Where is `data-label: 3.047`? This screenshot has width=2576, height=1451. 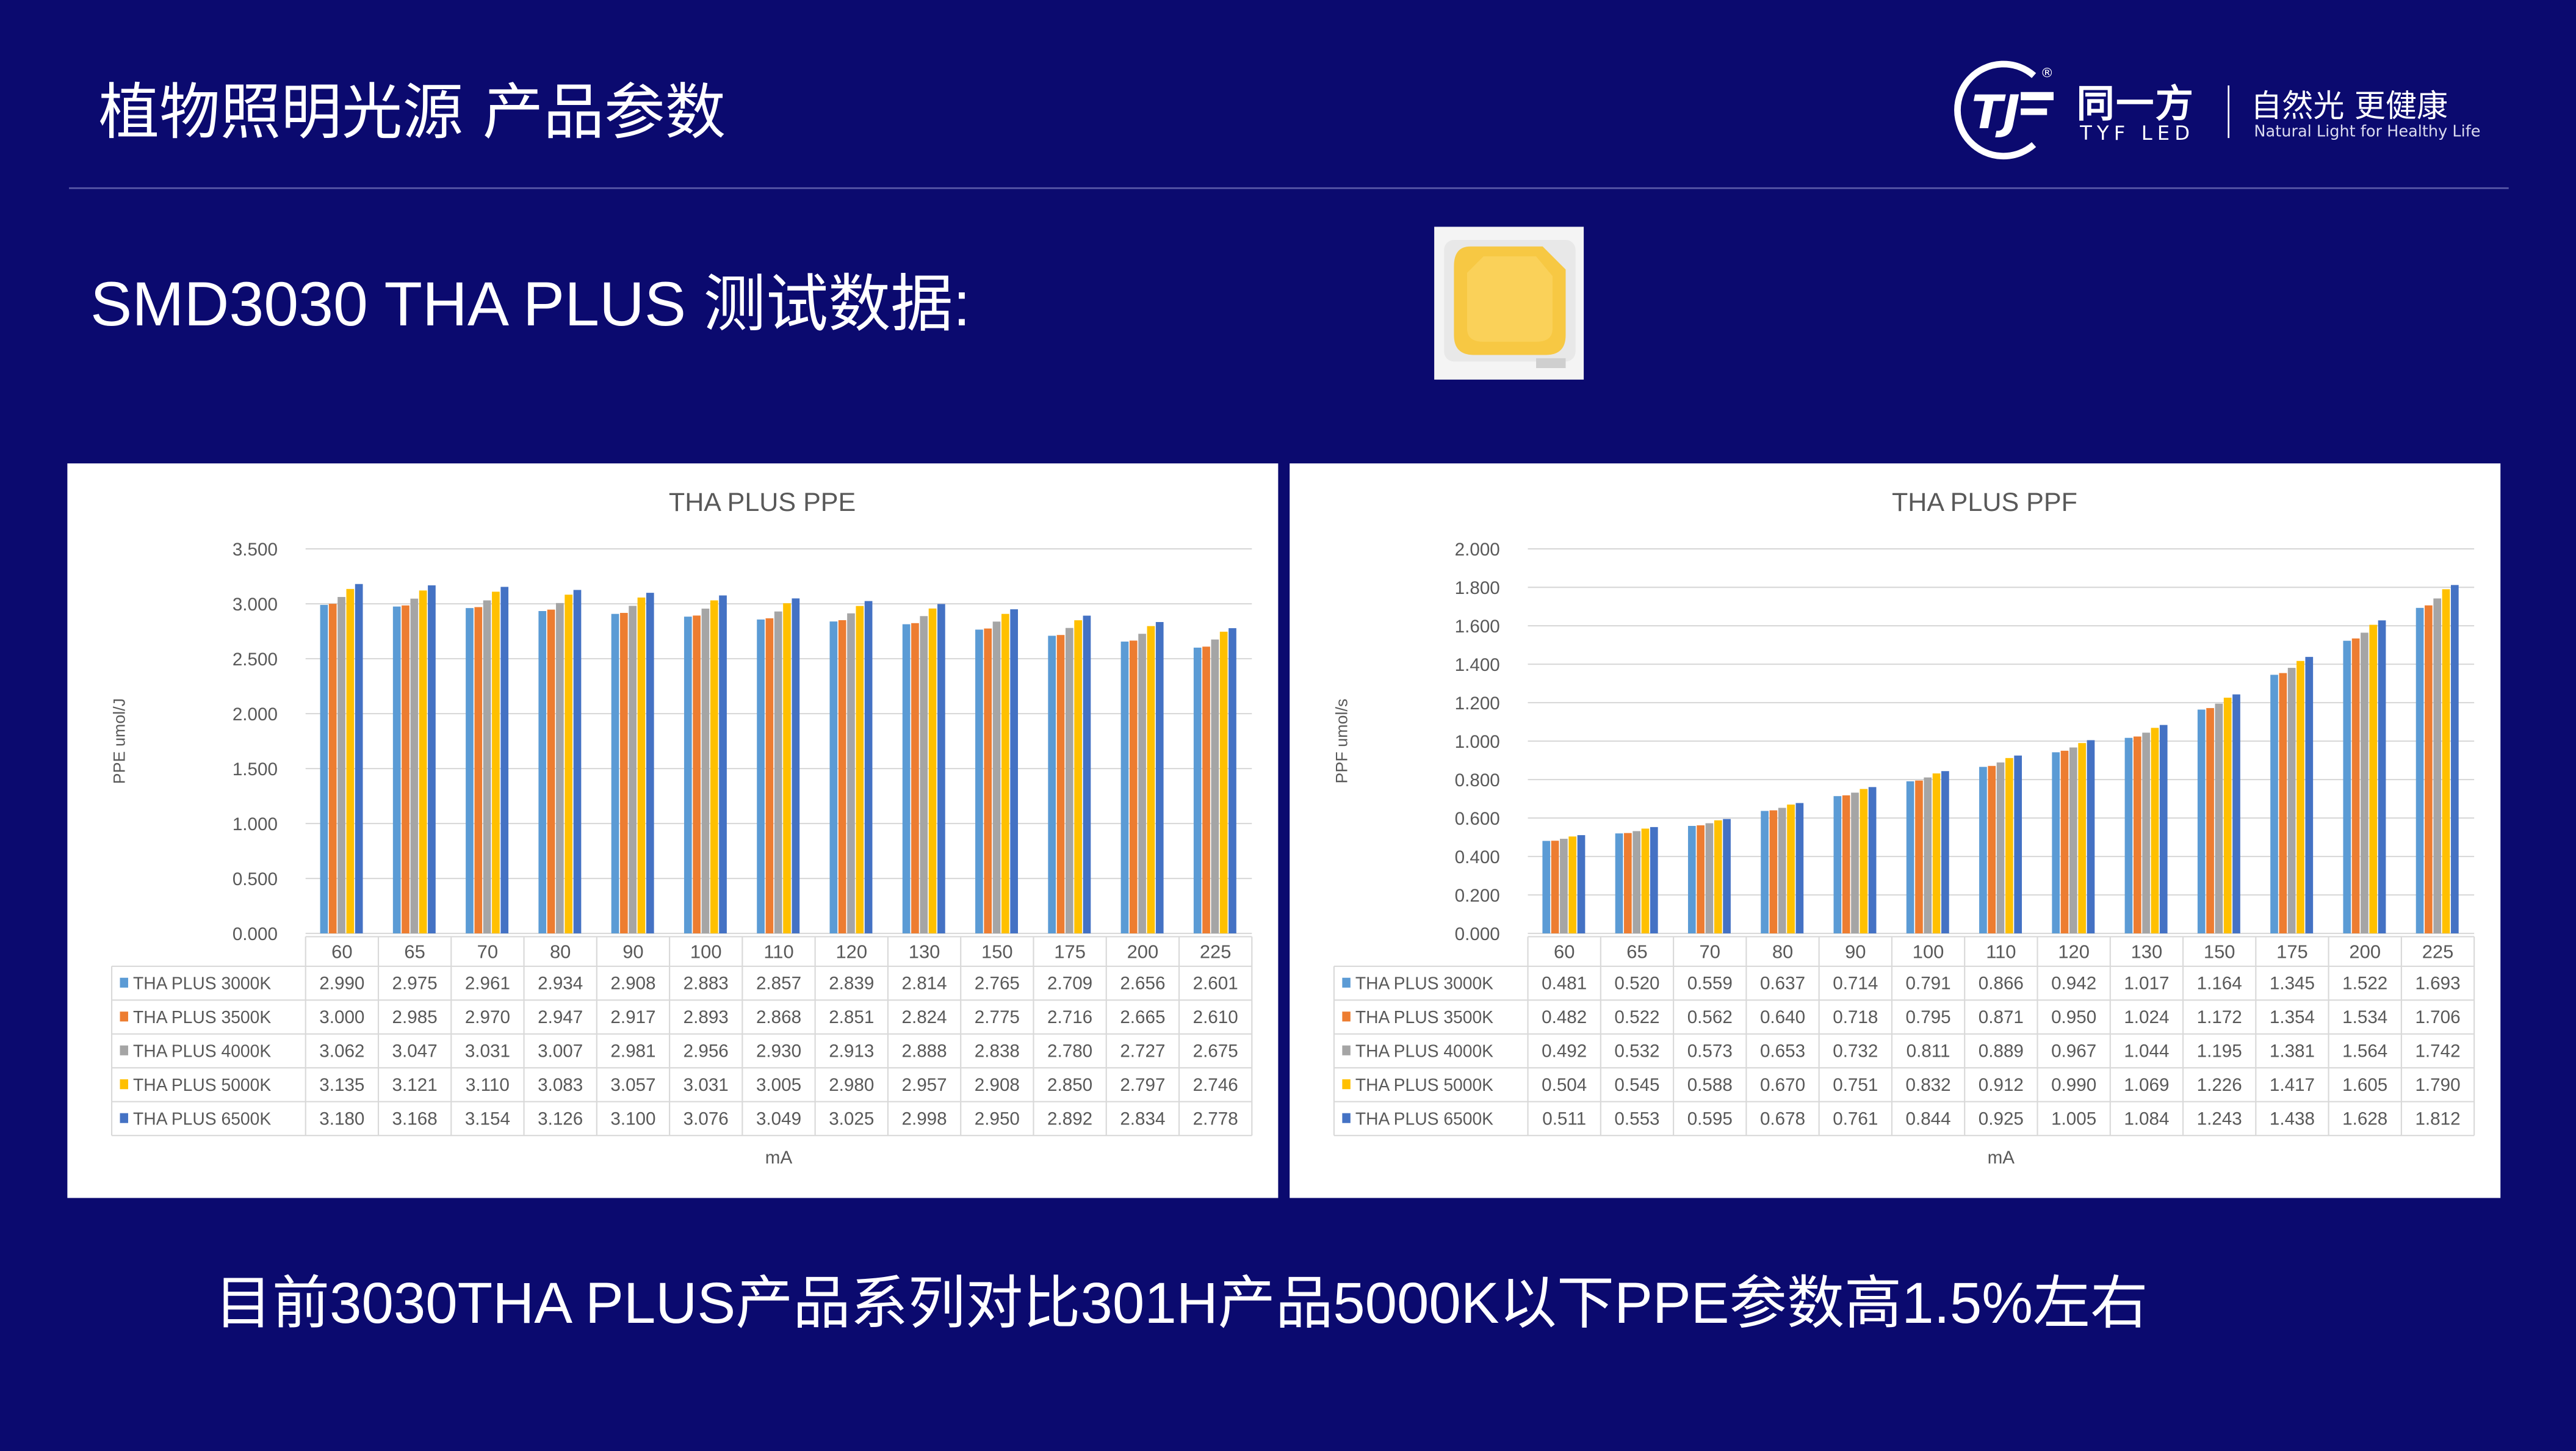
data-label: 3.047 is located at coordinates (415, 1051).